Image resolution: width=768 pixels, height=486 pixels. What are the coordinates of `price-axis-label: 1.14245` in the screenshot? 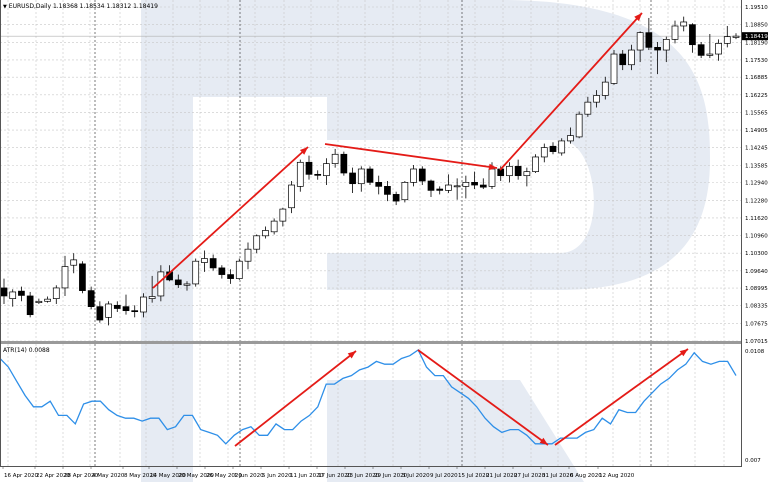 It's located at (756, 149).